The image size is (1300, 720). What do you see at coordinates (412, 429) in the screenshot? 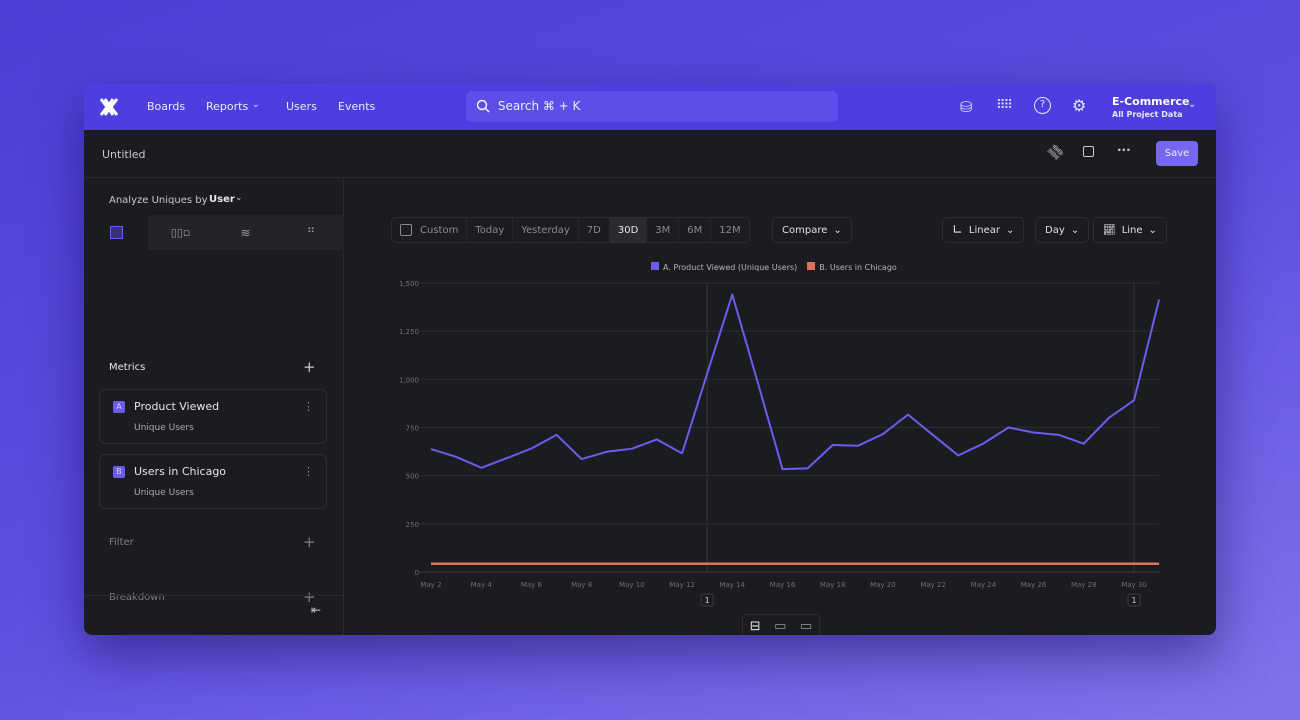
I see `y-tick-label: 750` at bounding box center [412, 429].